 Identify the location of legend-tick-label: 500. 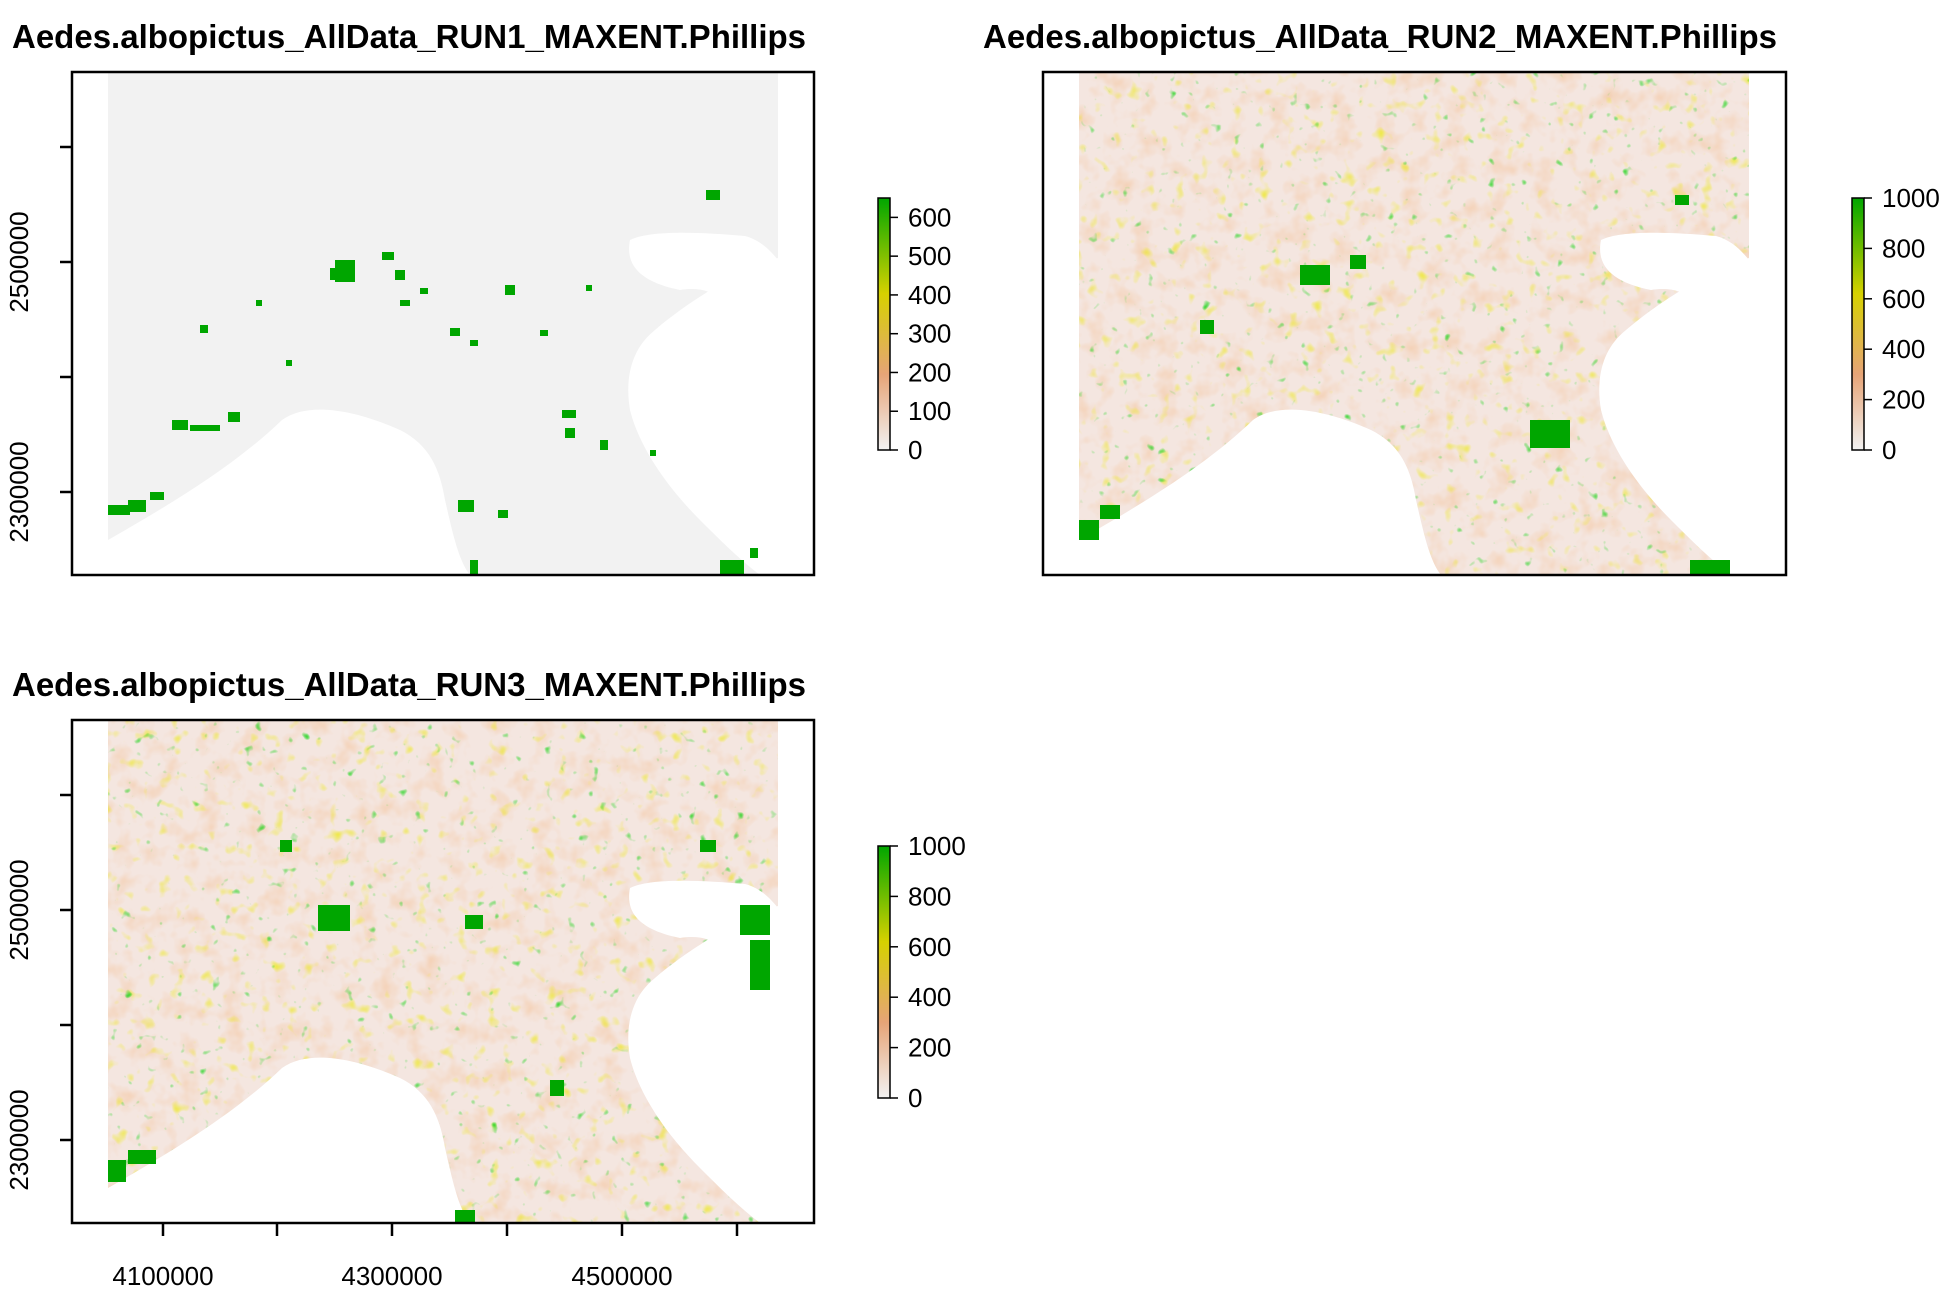
(929, 256).